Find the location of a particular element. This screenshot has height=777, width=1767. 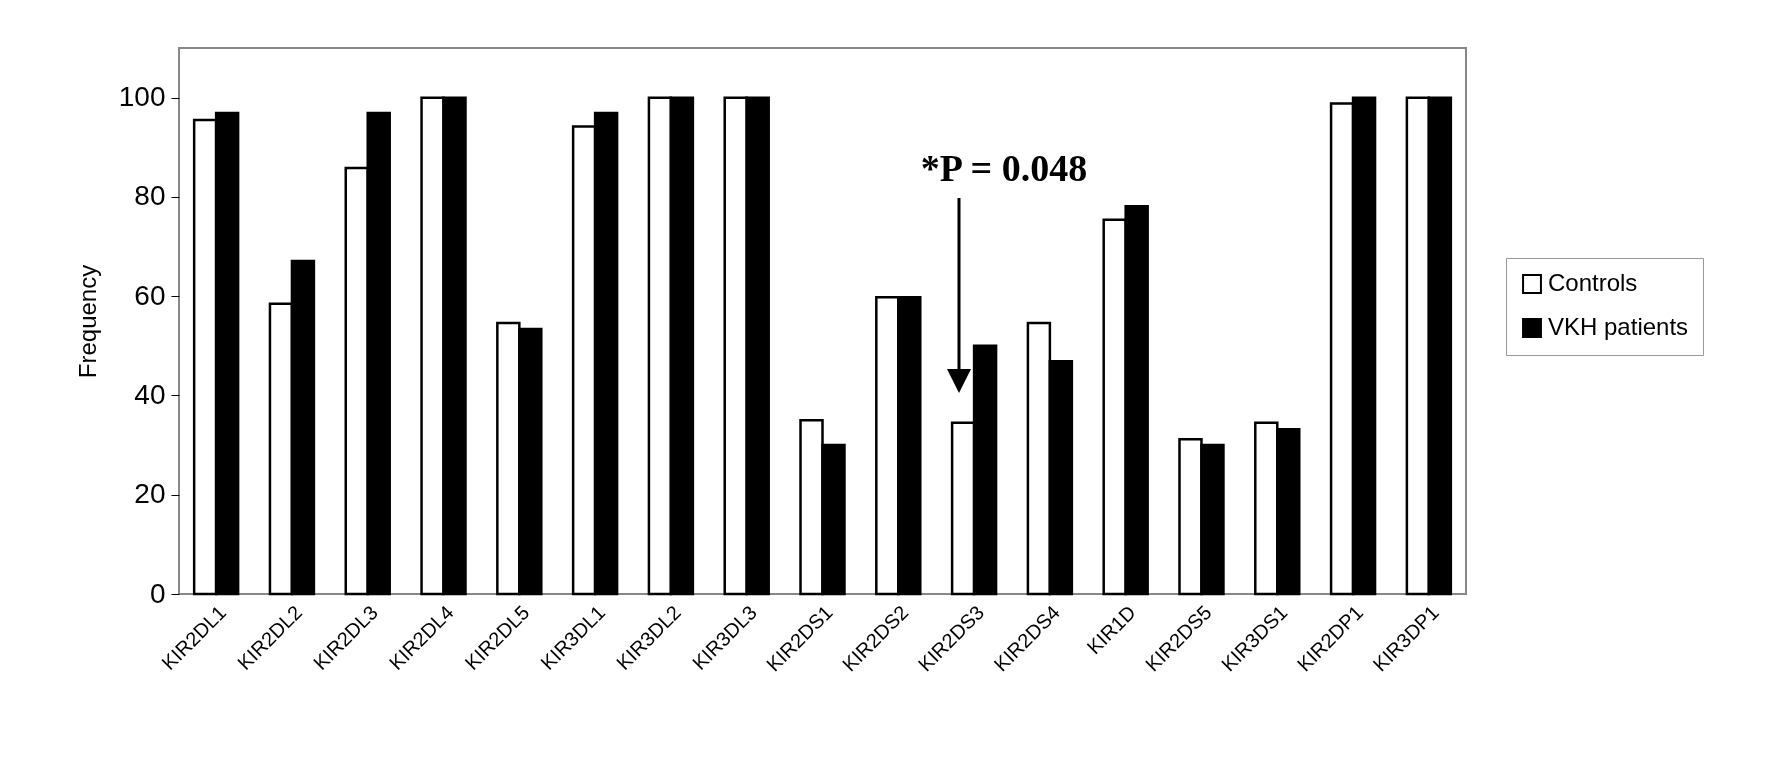

annotation: *P = 0.048 is located at coordinates (1004, 168).